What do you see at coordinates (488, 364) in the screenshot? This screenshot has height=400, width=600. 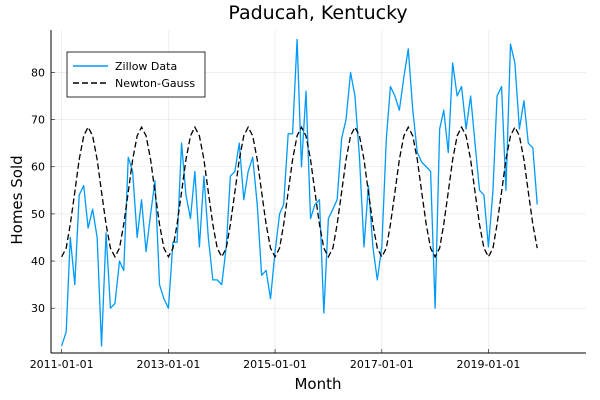 I see `x-tick-label: 2019-01-01` at bounding box center [488, 364].